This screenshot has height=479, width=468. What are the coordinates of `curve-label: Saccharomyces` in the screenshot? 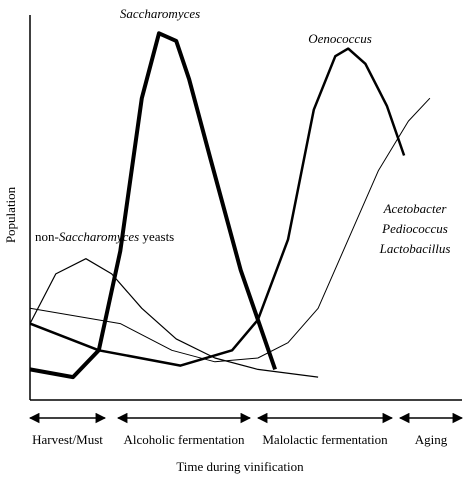 It's located at (160, 13).